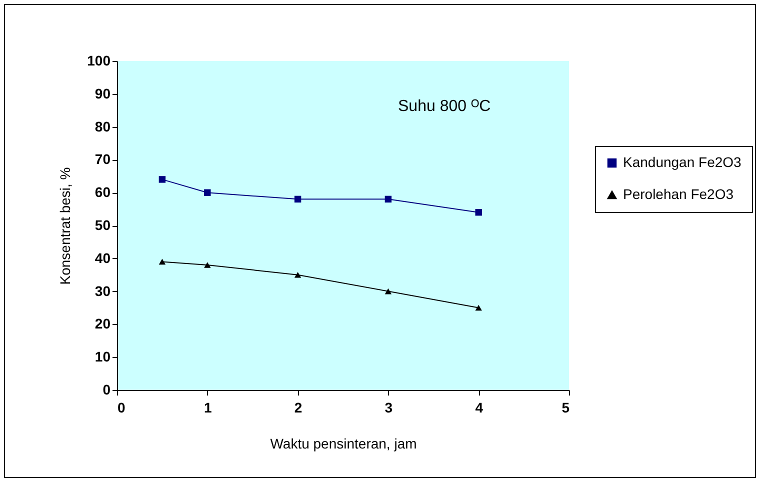  Describe the element at coordinates (678, 194) in the screenshot. I see `legend-label: Perolehan Fe2O3` at that location.